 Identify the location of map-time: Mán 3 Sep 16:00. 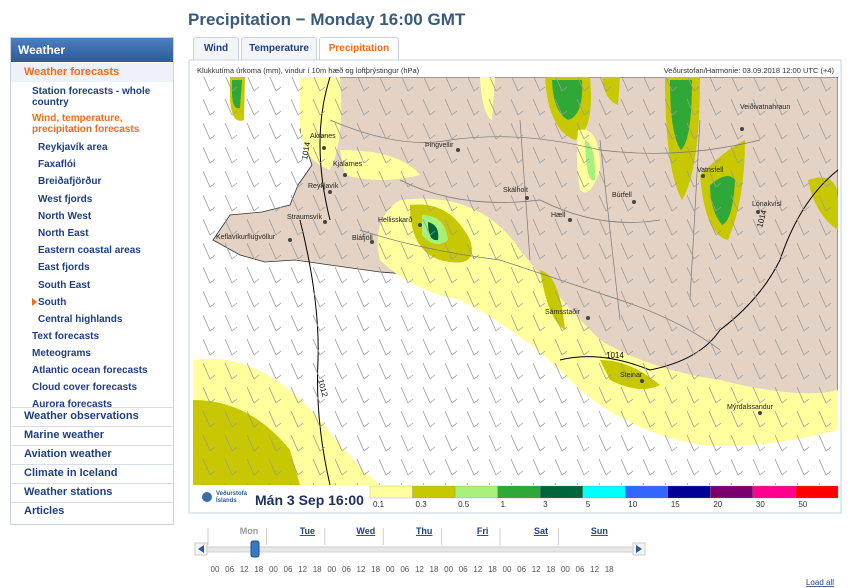
(309, 500).